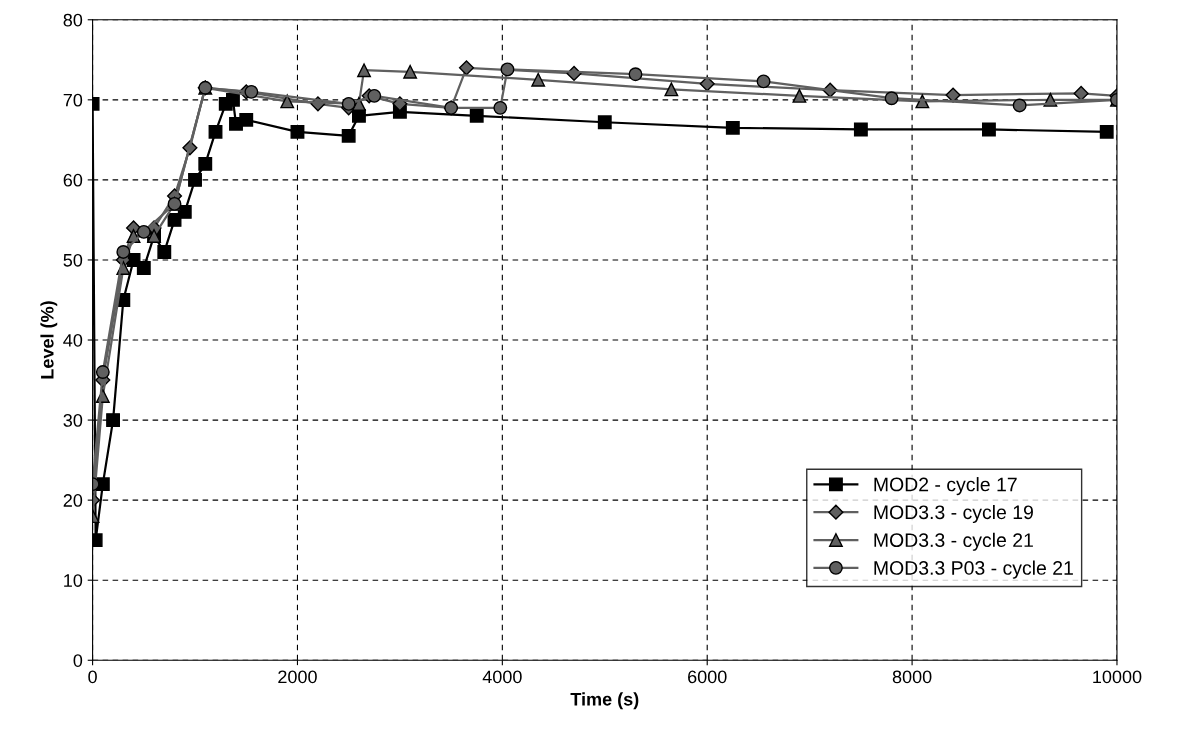 The width and height of the screenshot is (1187, 732). What do you see at coordinates (78, 660) in the screenshot?
I see `y-tick-label: 0` at bounding box center [78, 660].